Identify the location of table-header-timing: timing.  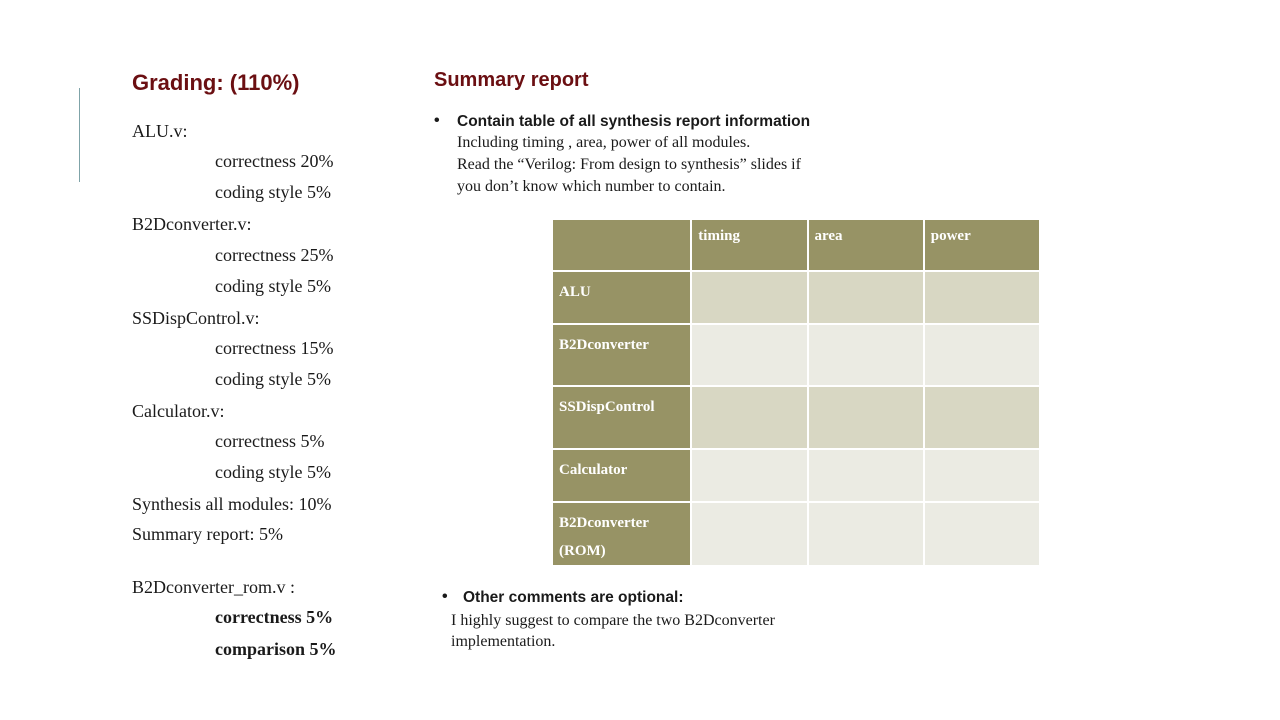
(749, 245).